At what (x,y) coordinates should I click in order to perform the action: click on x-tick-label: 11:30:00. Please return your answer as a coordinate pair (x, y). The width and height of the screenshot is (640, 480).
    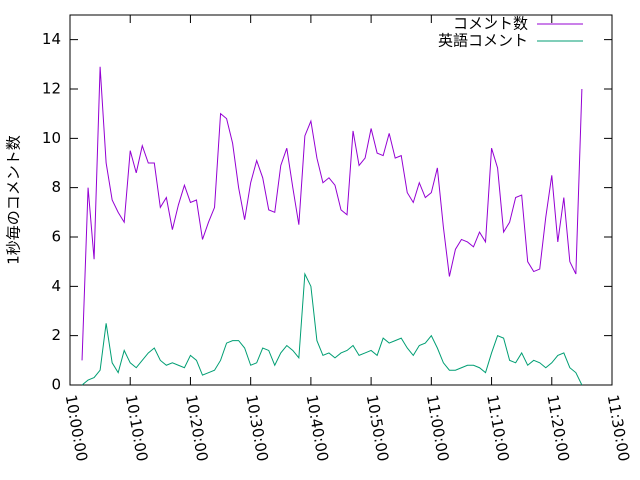
    Looking at the image, I should click on (618, 427).